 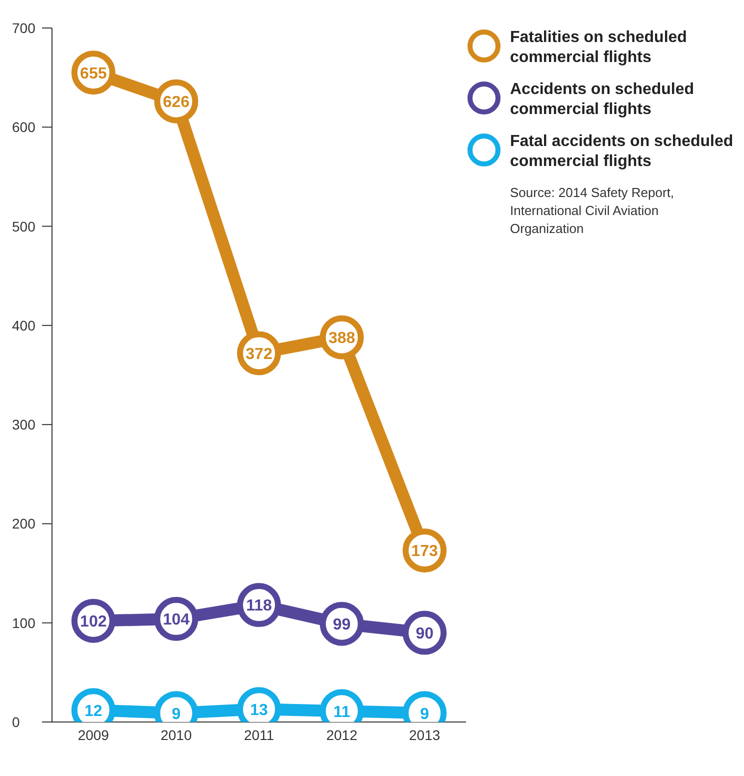 I want to click on point, so click(x=342, y=624).